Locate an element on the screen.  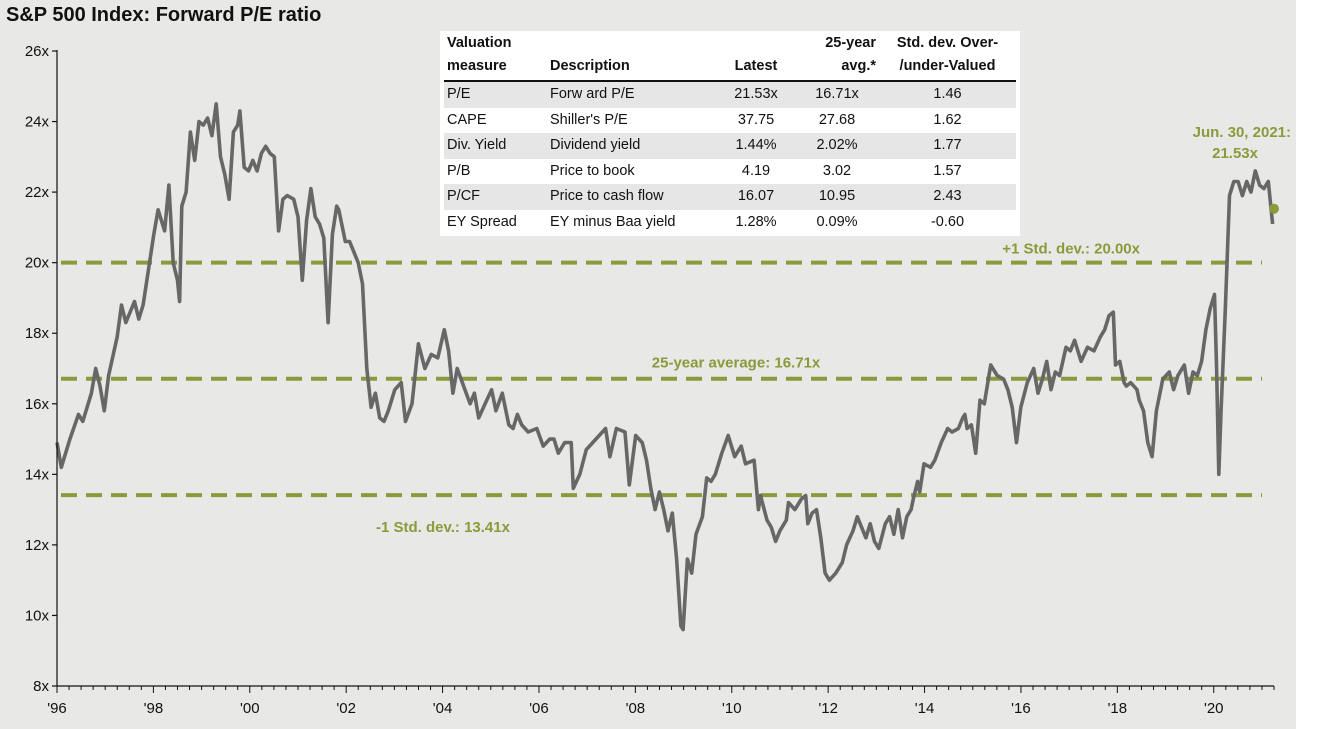
cell-description: Shiller's P/E is located at coordinates (589, 119).